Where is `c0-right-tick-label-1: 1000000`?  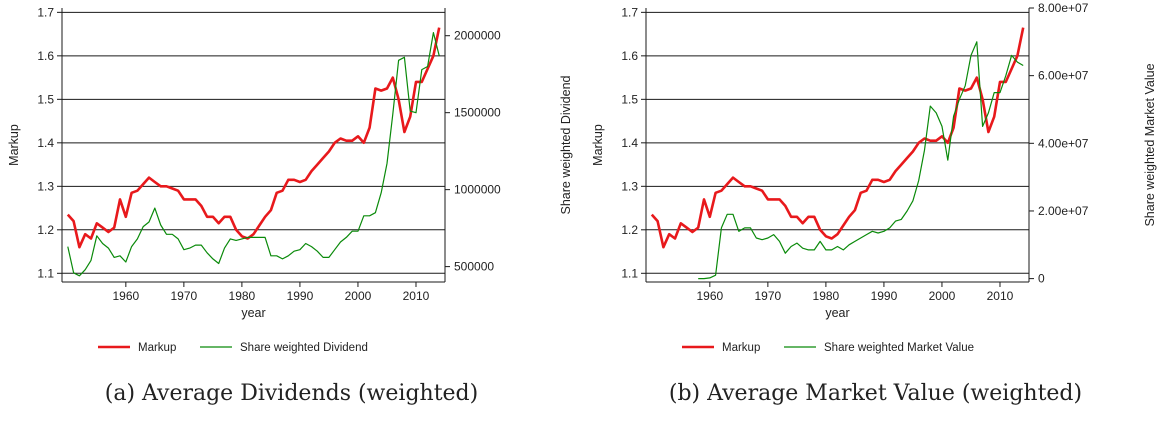 c0-right-tick-label-1: 1000000 is located at coordinates (477, 190).